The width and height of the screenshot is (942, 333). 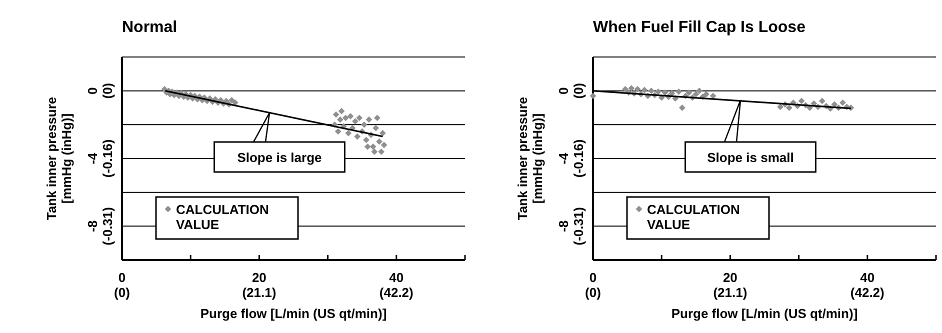 I want to click on chart-title: Normal, so click(x=150, y=27).